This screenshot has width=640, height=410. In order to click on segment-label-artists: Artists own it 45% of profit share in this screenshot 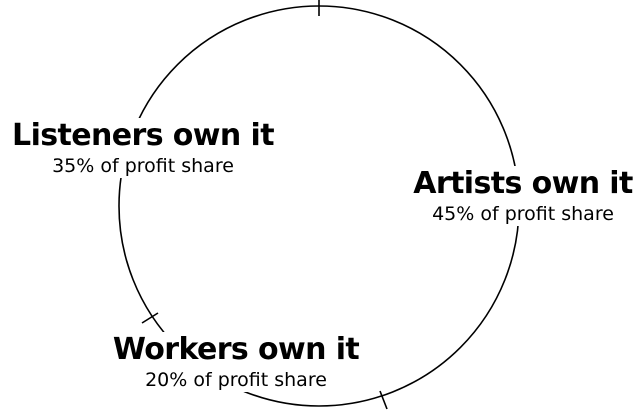, I will do `click(521, 196)`.